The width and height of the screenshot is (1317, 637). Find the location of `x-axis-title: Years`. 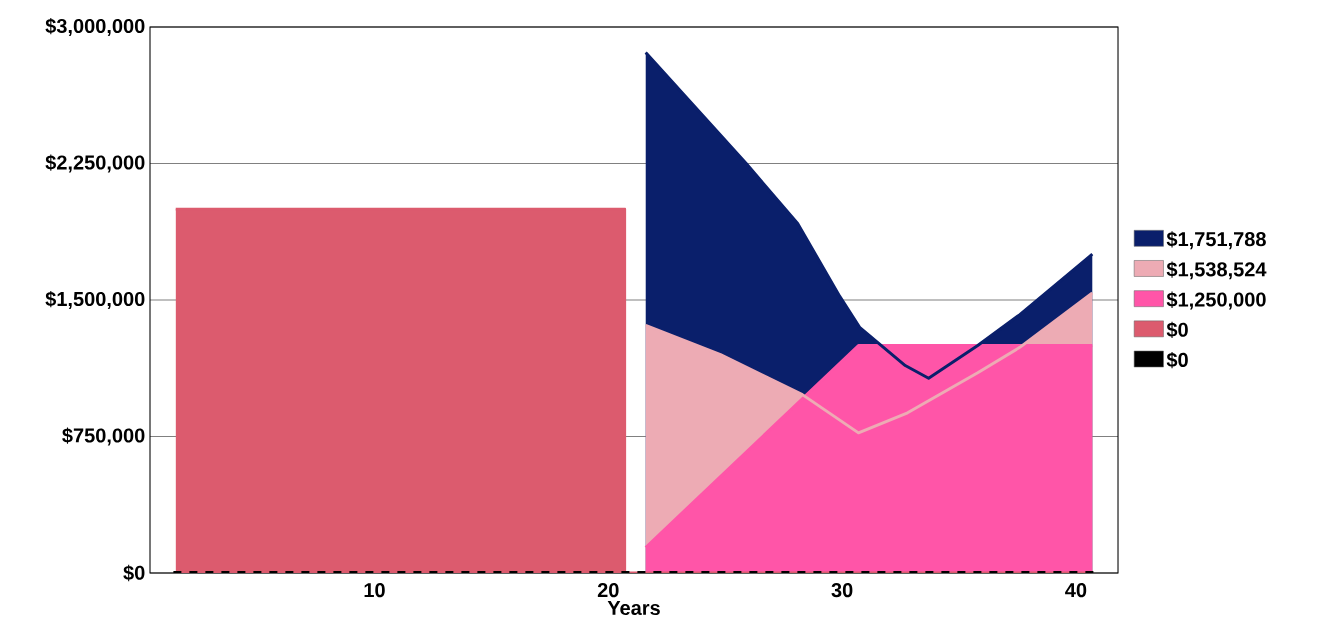

x-axis-title: Years is located at coordinates (633, 608).